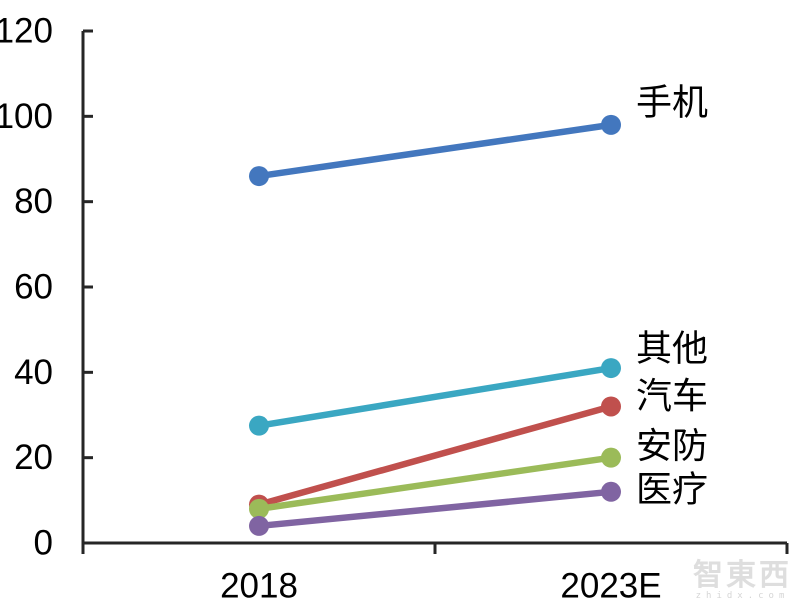 The width and height of the screenshot is (800, 607). What do you see at coordinates (26, 116) in the screenshot?
I see `y-tick-label: 100` at bounding box center [26, 116].